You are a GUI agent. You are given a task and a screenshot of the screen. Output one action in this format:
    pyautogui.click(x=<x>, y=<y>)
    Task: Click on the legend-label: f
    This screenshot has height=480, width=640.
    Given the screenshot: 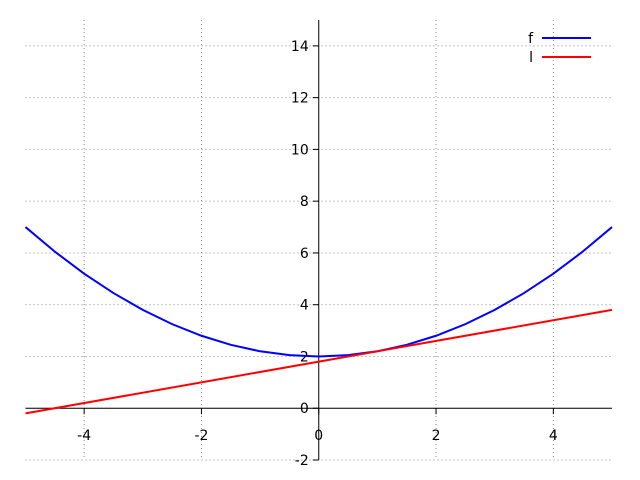 What is the action you would take?
    pyautogui.click(x=531, y=39)
    